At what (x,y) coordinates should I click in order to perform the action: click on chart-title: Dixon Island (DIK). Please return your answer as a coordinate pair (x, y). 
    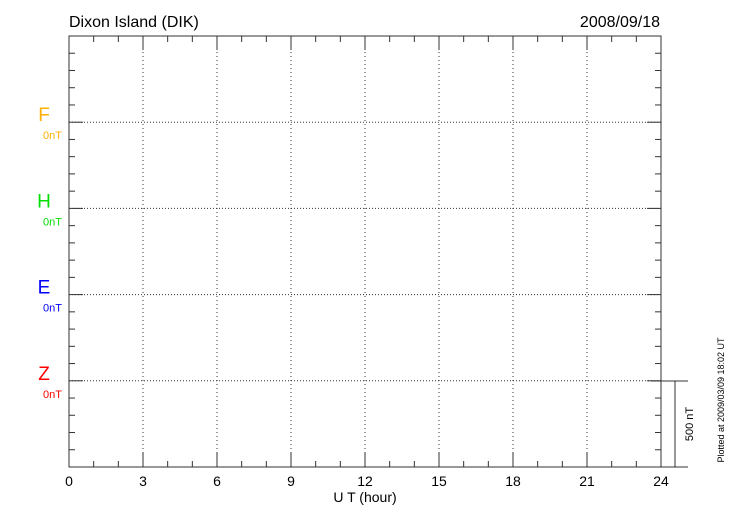
    Looking at the image, I should click on (134, 22).